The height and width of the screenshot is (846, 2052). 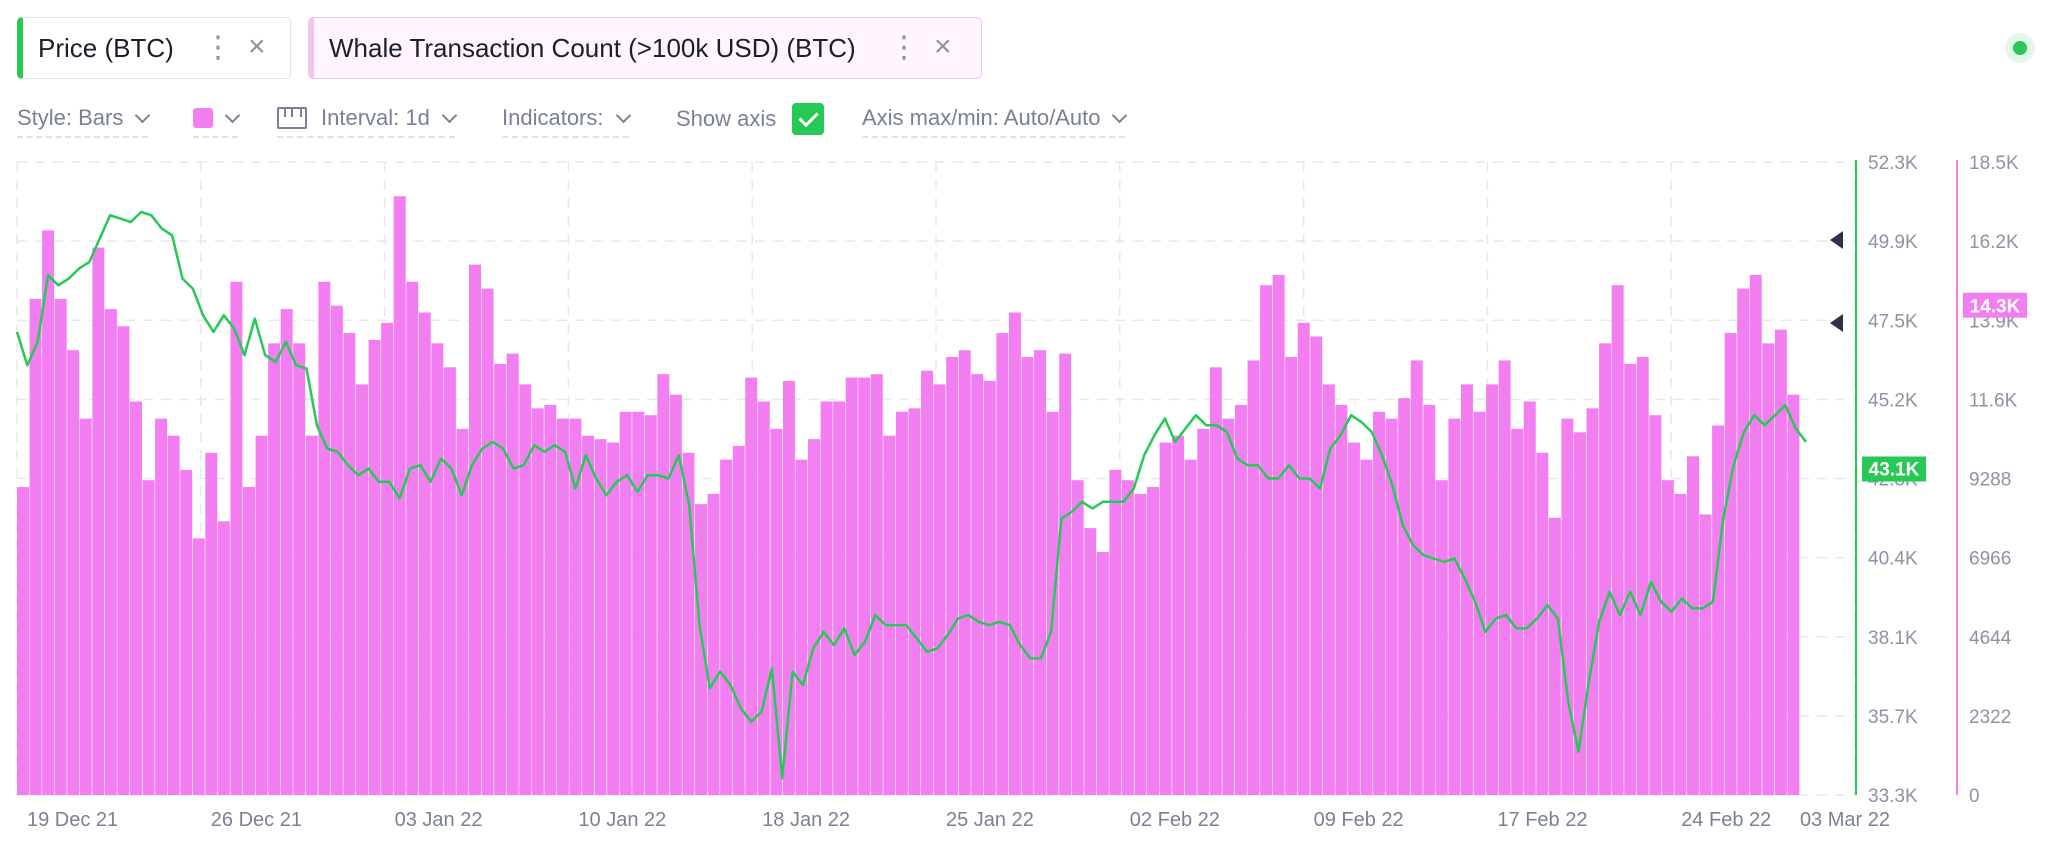 I want to click on whale-current-label: 14.3K, so click(x=1995, y=307).